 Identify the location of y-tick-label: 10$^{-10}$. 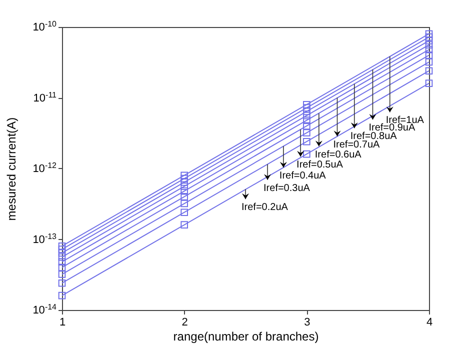
(45, 26).